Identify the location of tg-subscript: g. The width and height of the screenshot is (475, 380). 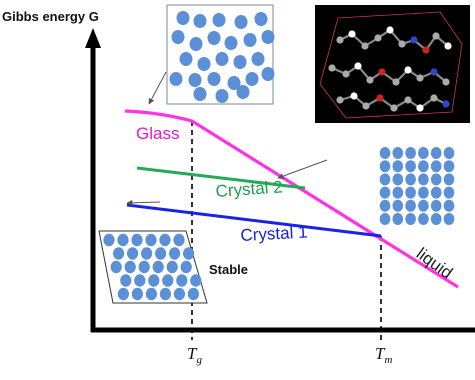
(199, 360).